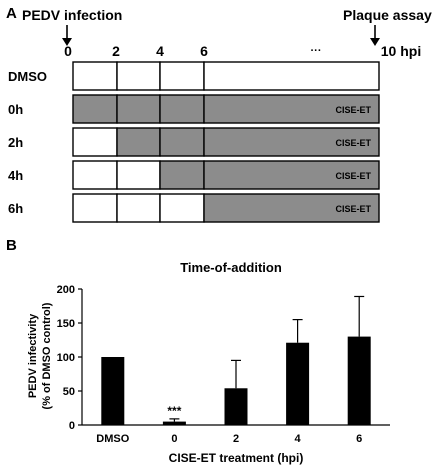 The height and width of the screenshot is (468, 447). What do you see at coordinates (113, 391) in the screenshot?
I see `bar-dmso` at bounding box center [113, 391].